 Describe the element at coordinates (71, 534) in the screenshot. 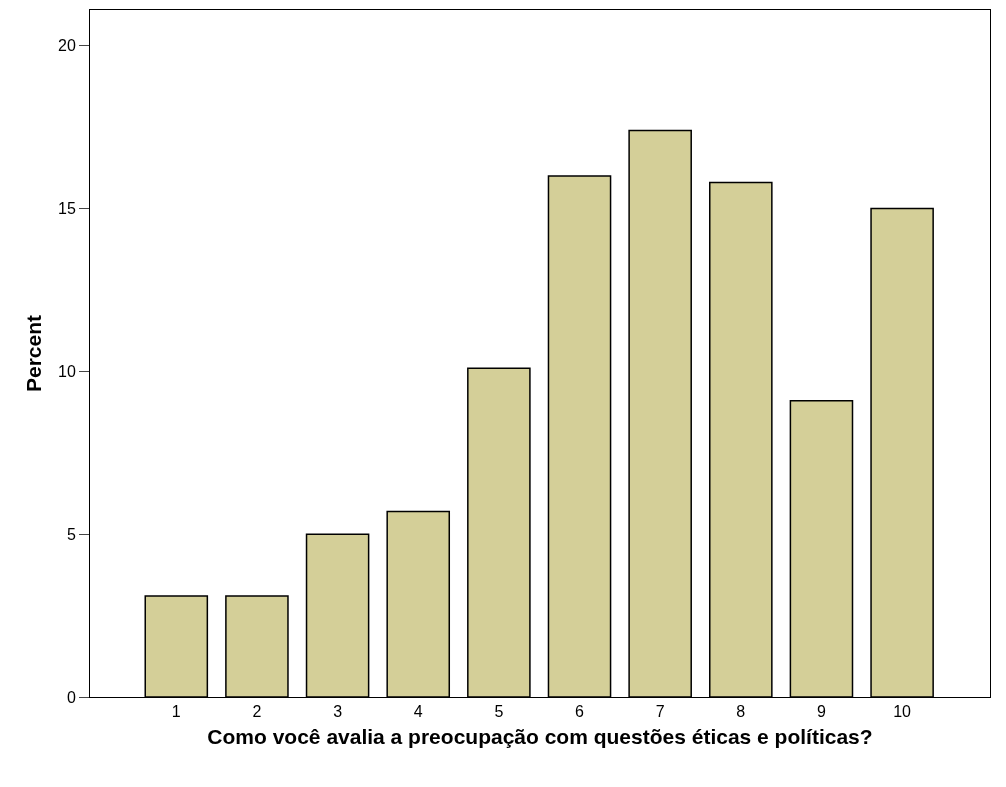

I see `y-tick-label: 5` at that location.